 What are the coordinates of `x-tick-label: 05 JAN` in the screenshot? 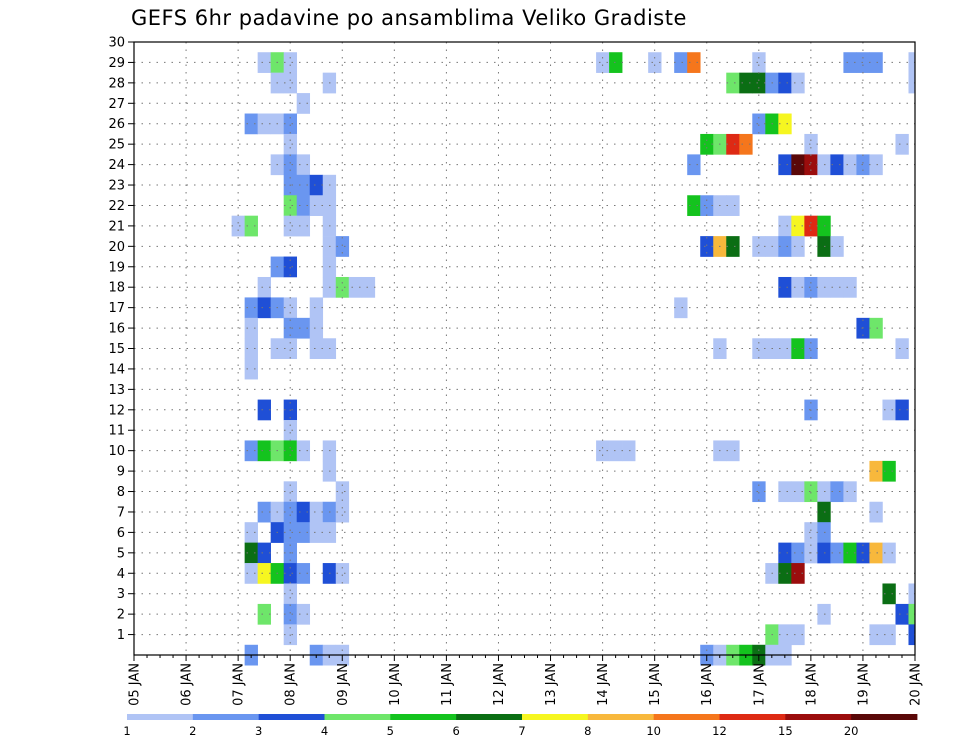 It's located at (135, 684).